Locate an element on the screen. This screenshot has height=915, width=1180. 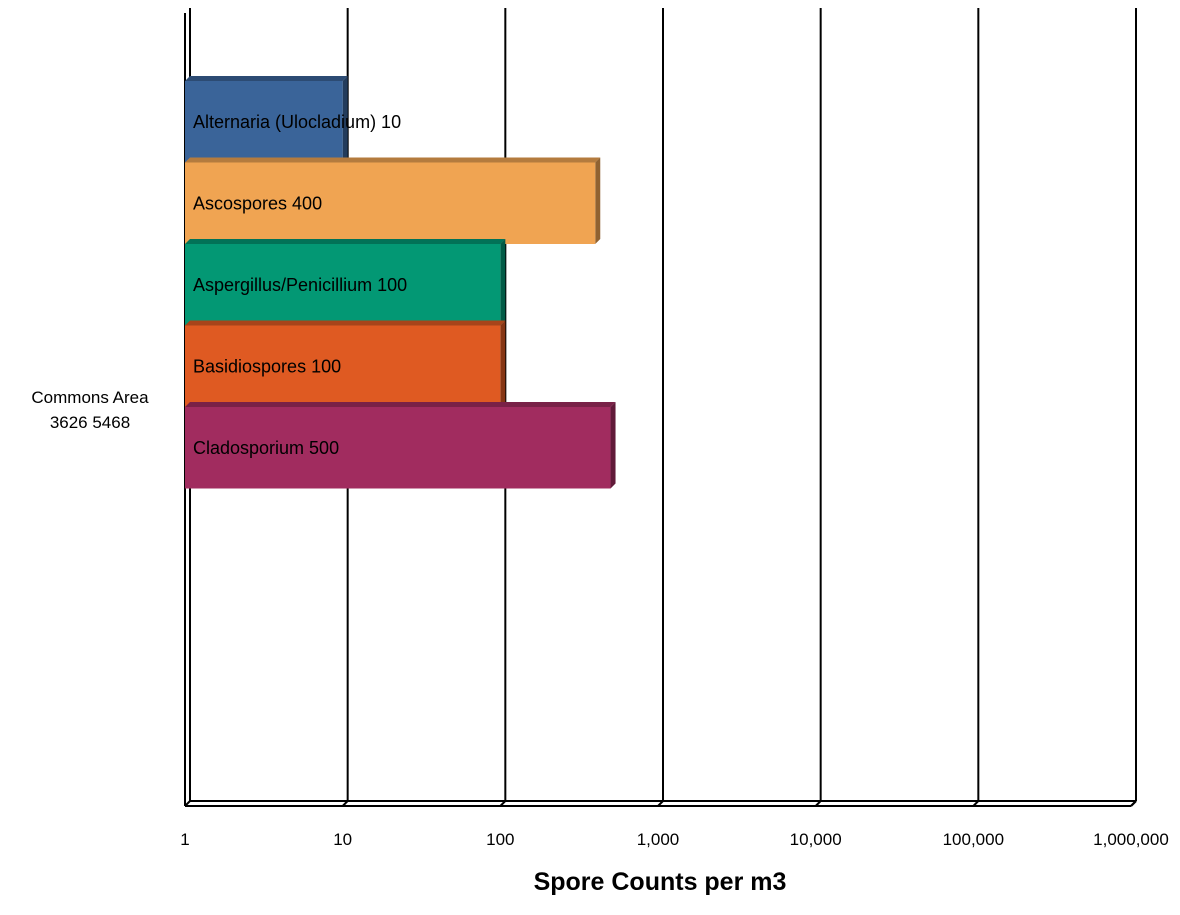
floor-corner is located at coordinates (1133, 803).